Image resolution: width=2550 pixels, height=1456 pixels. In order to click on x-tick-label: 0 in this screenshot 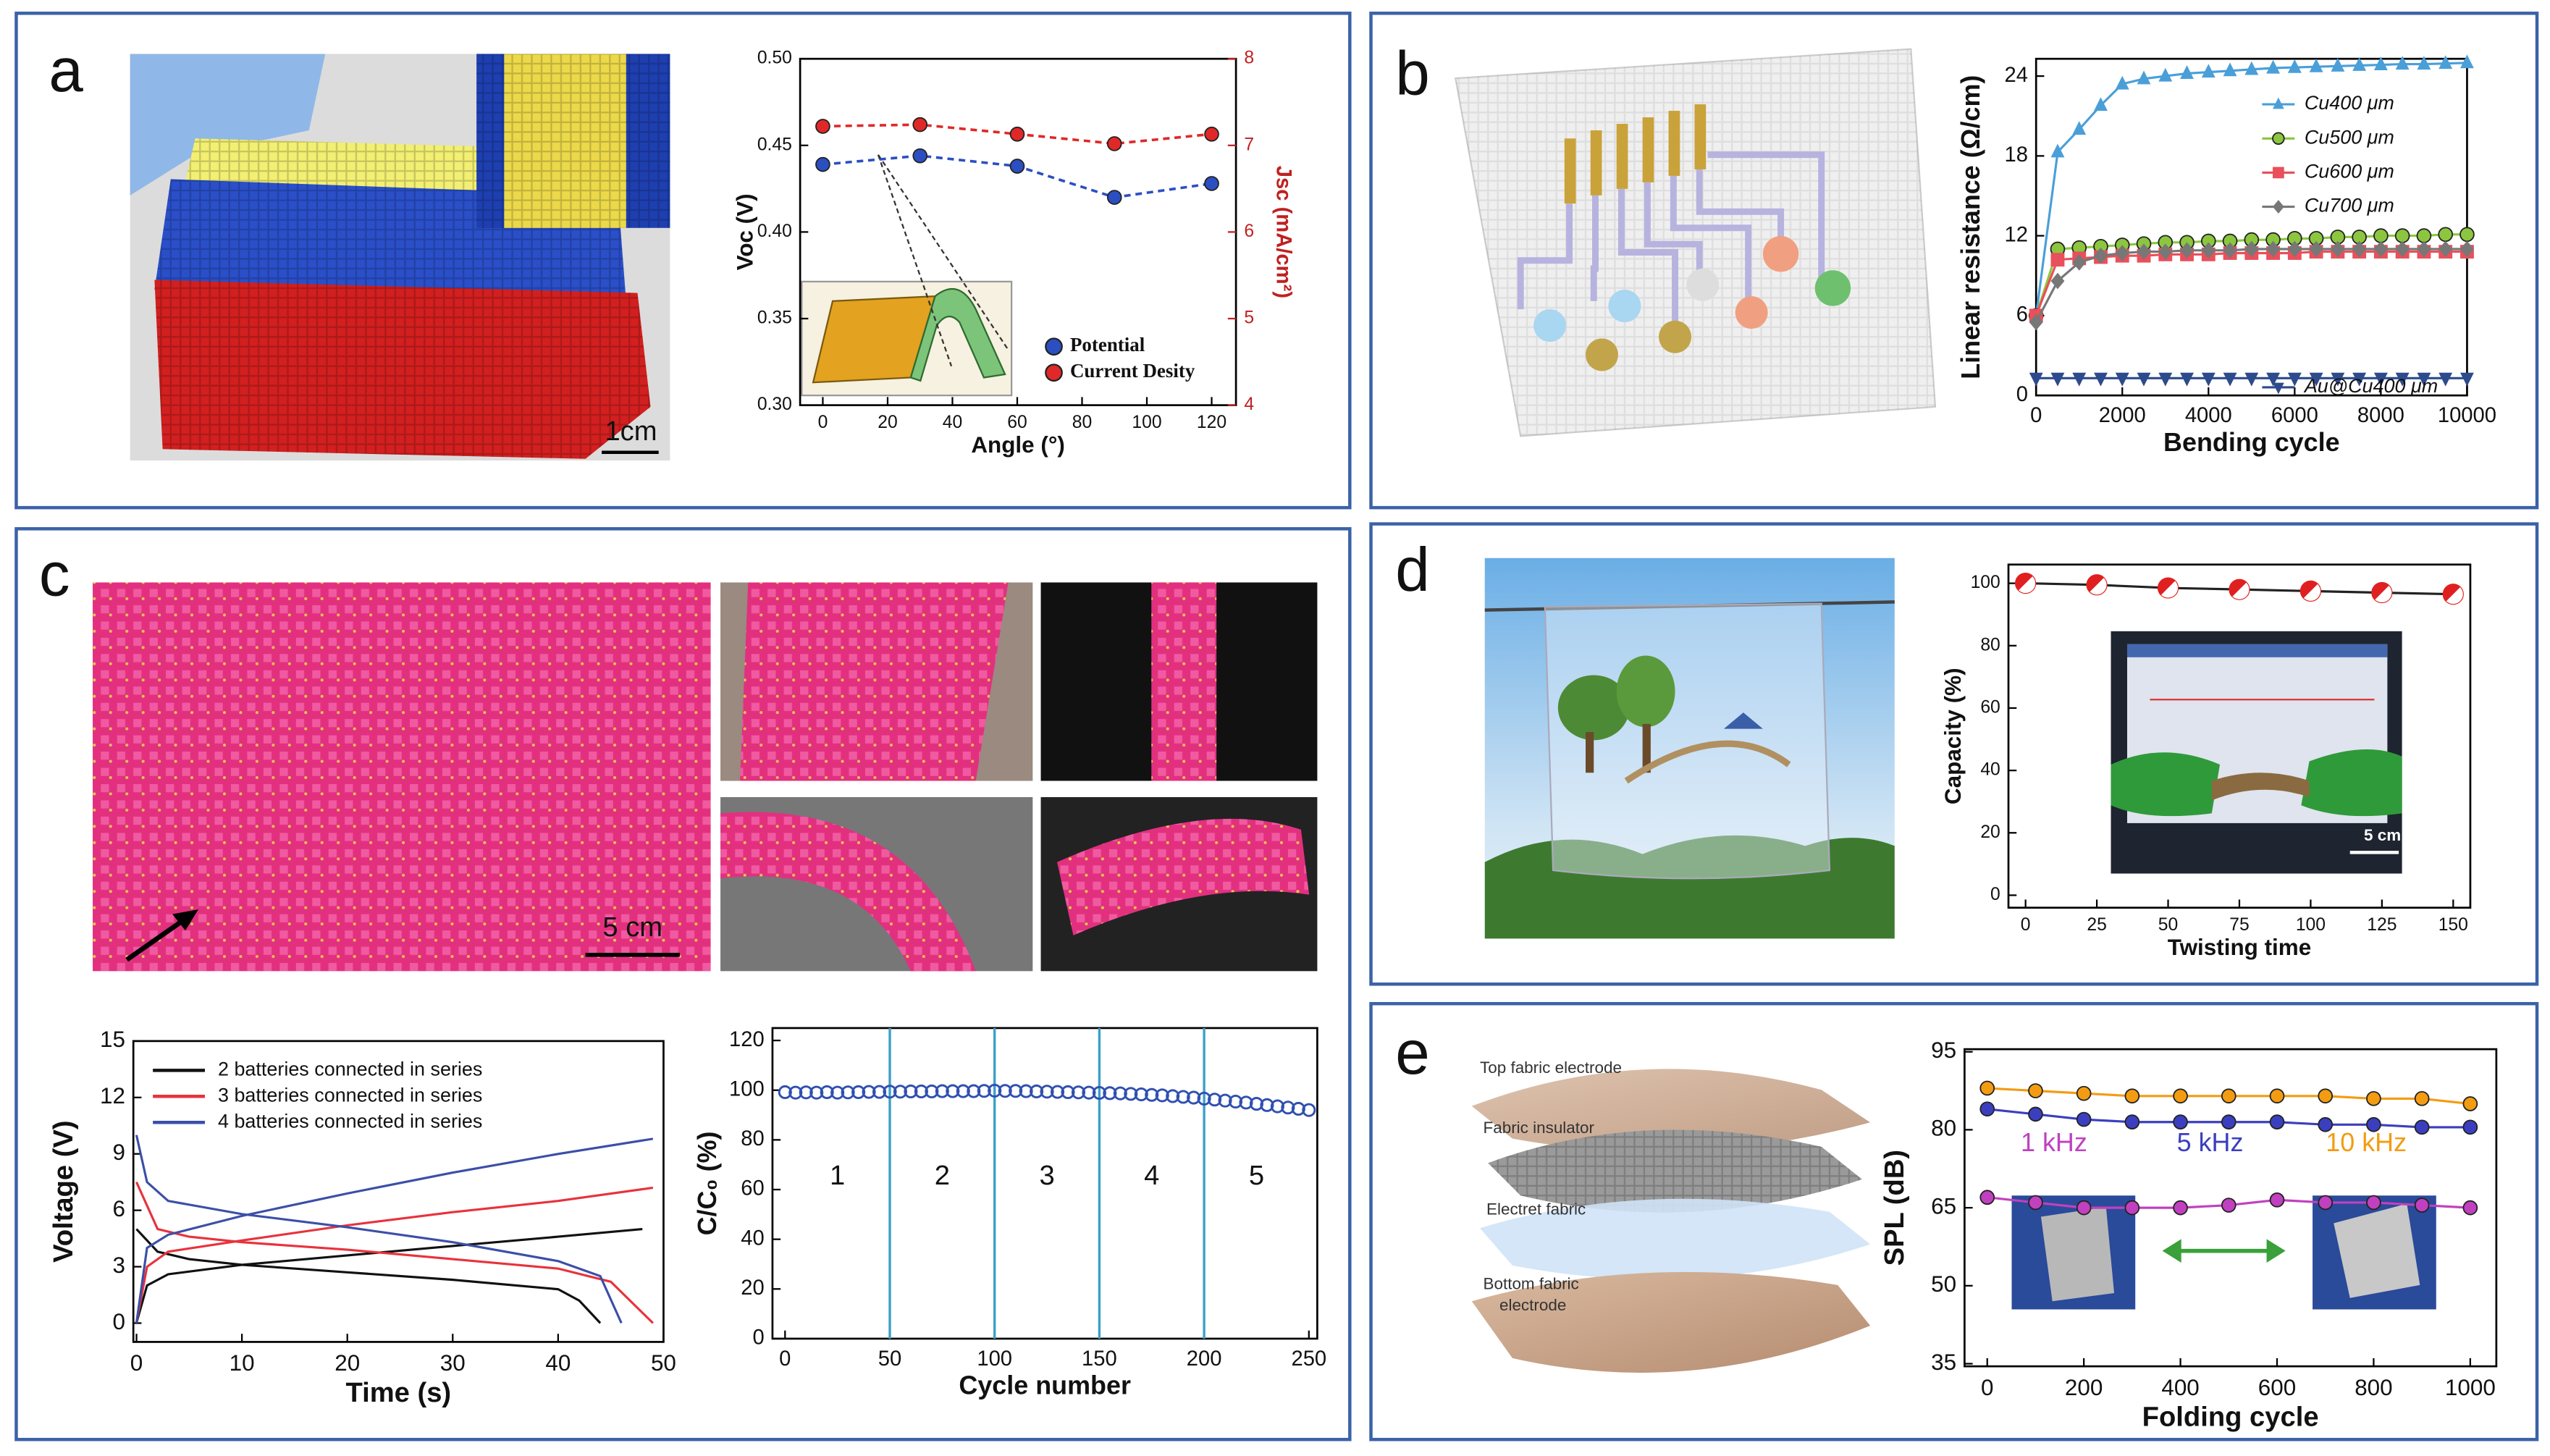, I will do `click(136, 1363)`.